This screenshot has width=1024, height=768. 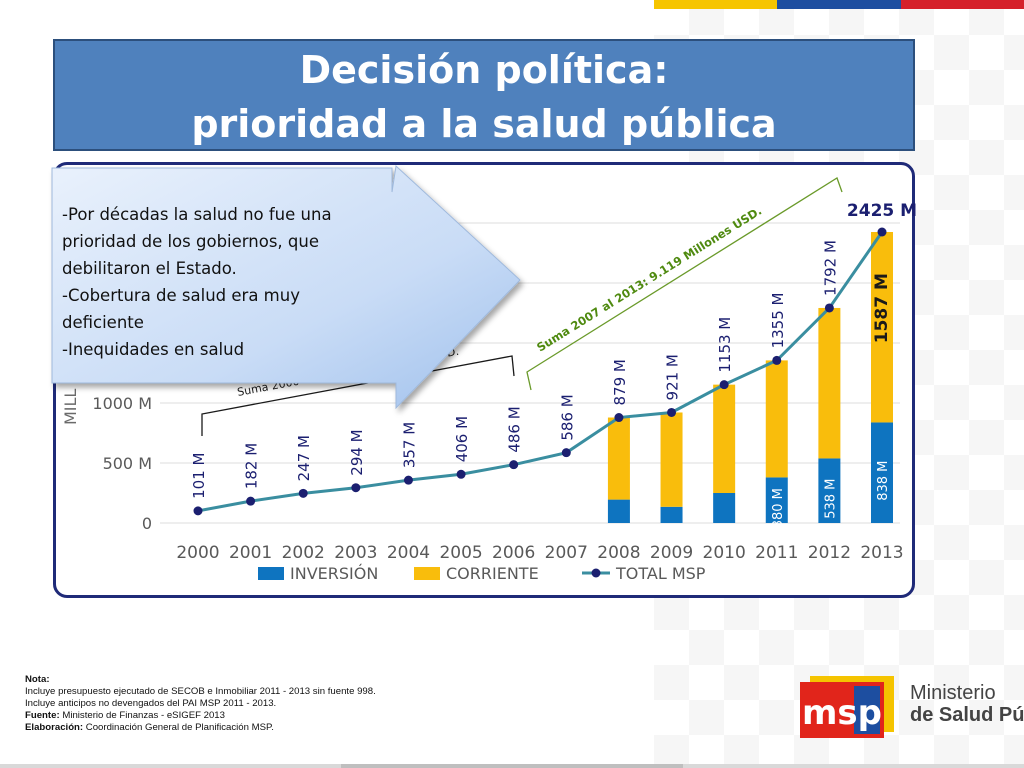 I want to click on point-label-2002: 247 M, so click(x=304, y=458).